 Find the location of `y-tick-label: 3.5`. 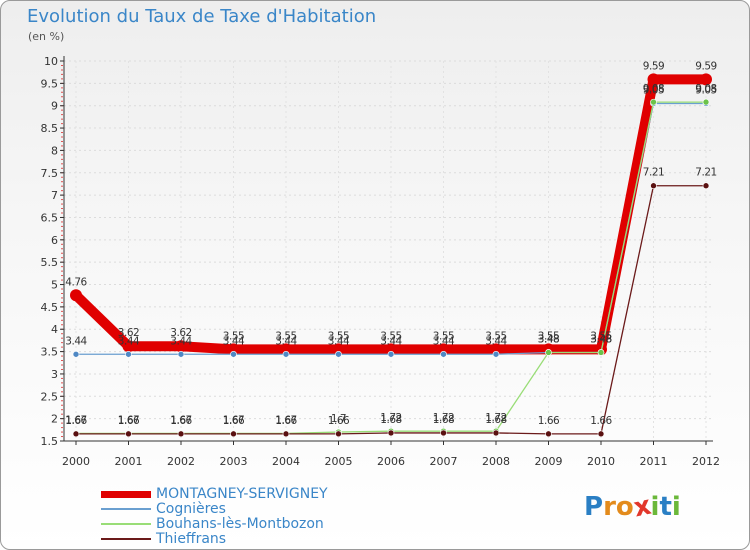

y-tick-label: 3.5 is located at coordinates (50, 352).